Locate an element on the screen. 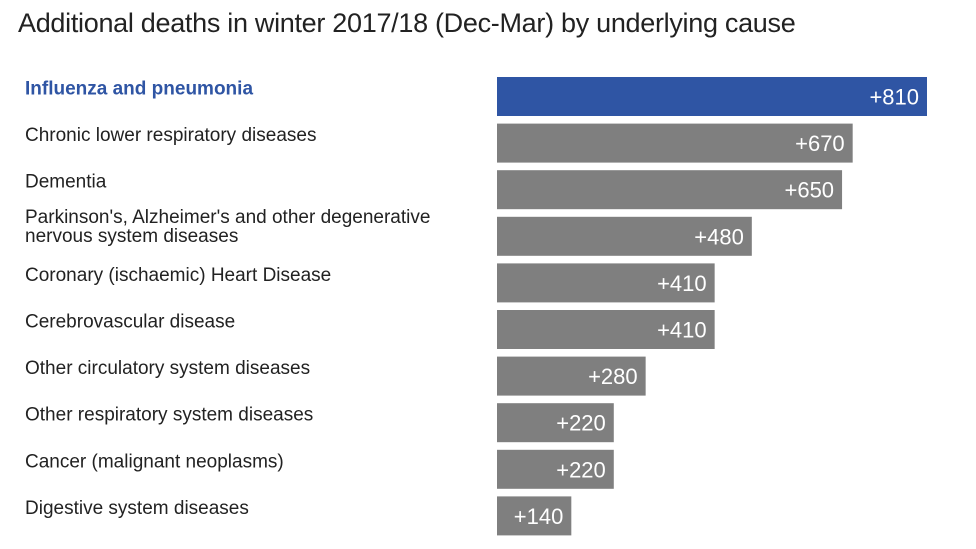  value-label-1: +670 is located at coordinates (820, 143).